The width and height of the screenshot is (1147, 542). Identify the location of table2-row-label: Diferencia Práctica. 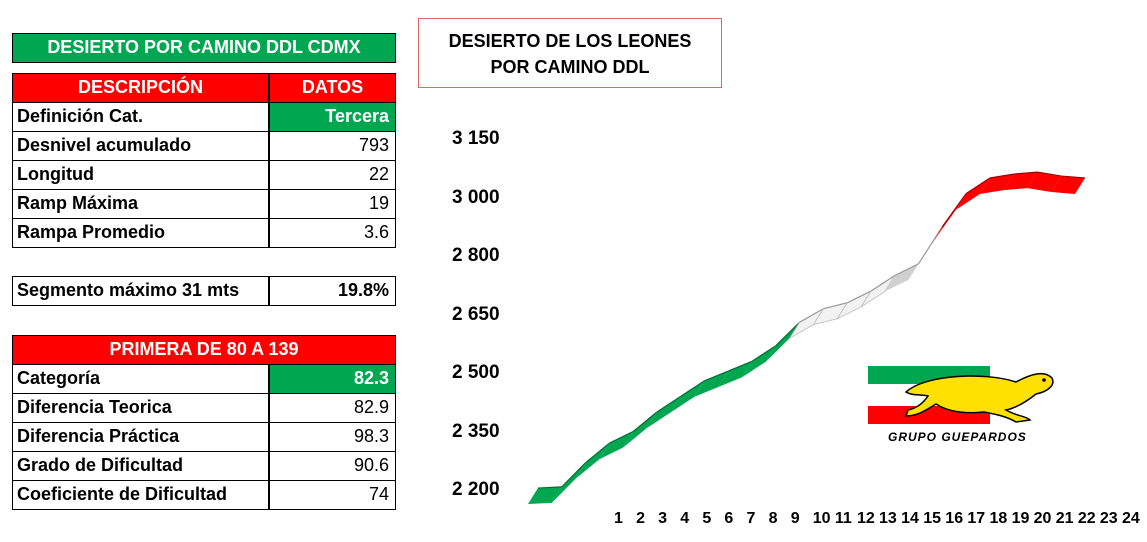
(140, 437).